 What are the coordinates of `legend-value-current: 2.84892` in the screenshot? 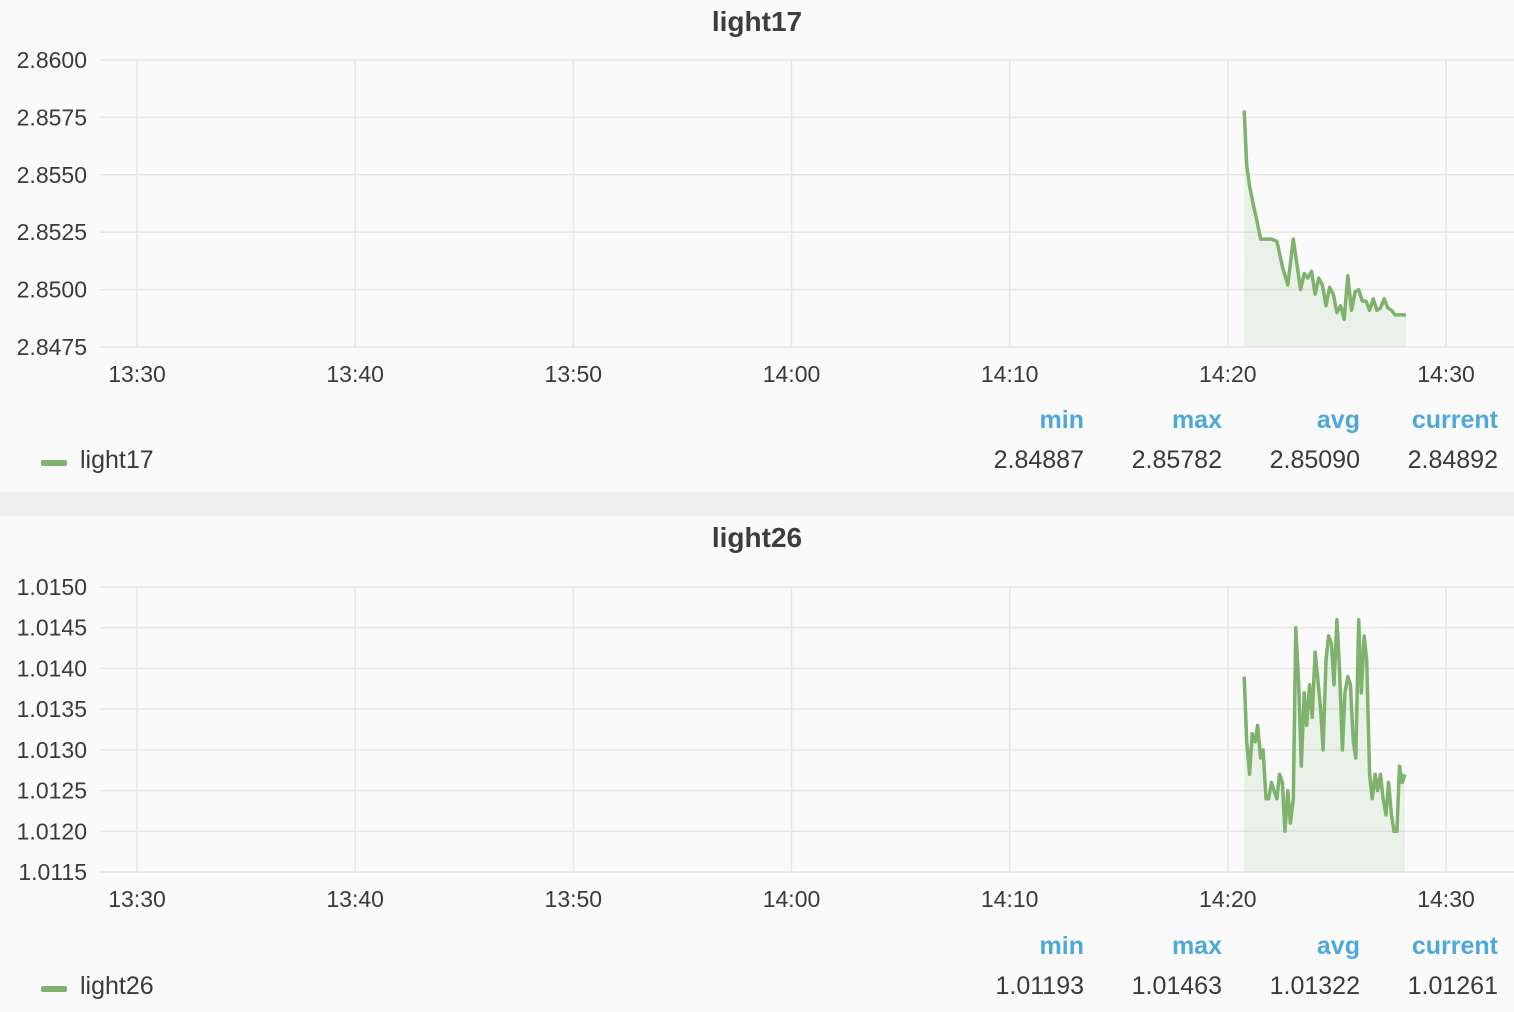 It's located at (1452, 460).